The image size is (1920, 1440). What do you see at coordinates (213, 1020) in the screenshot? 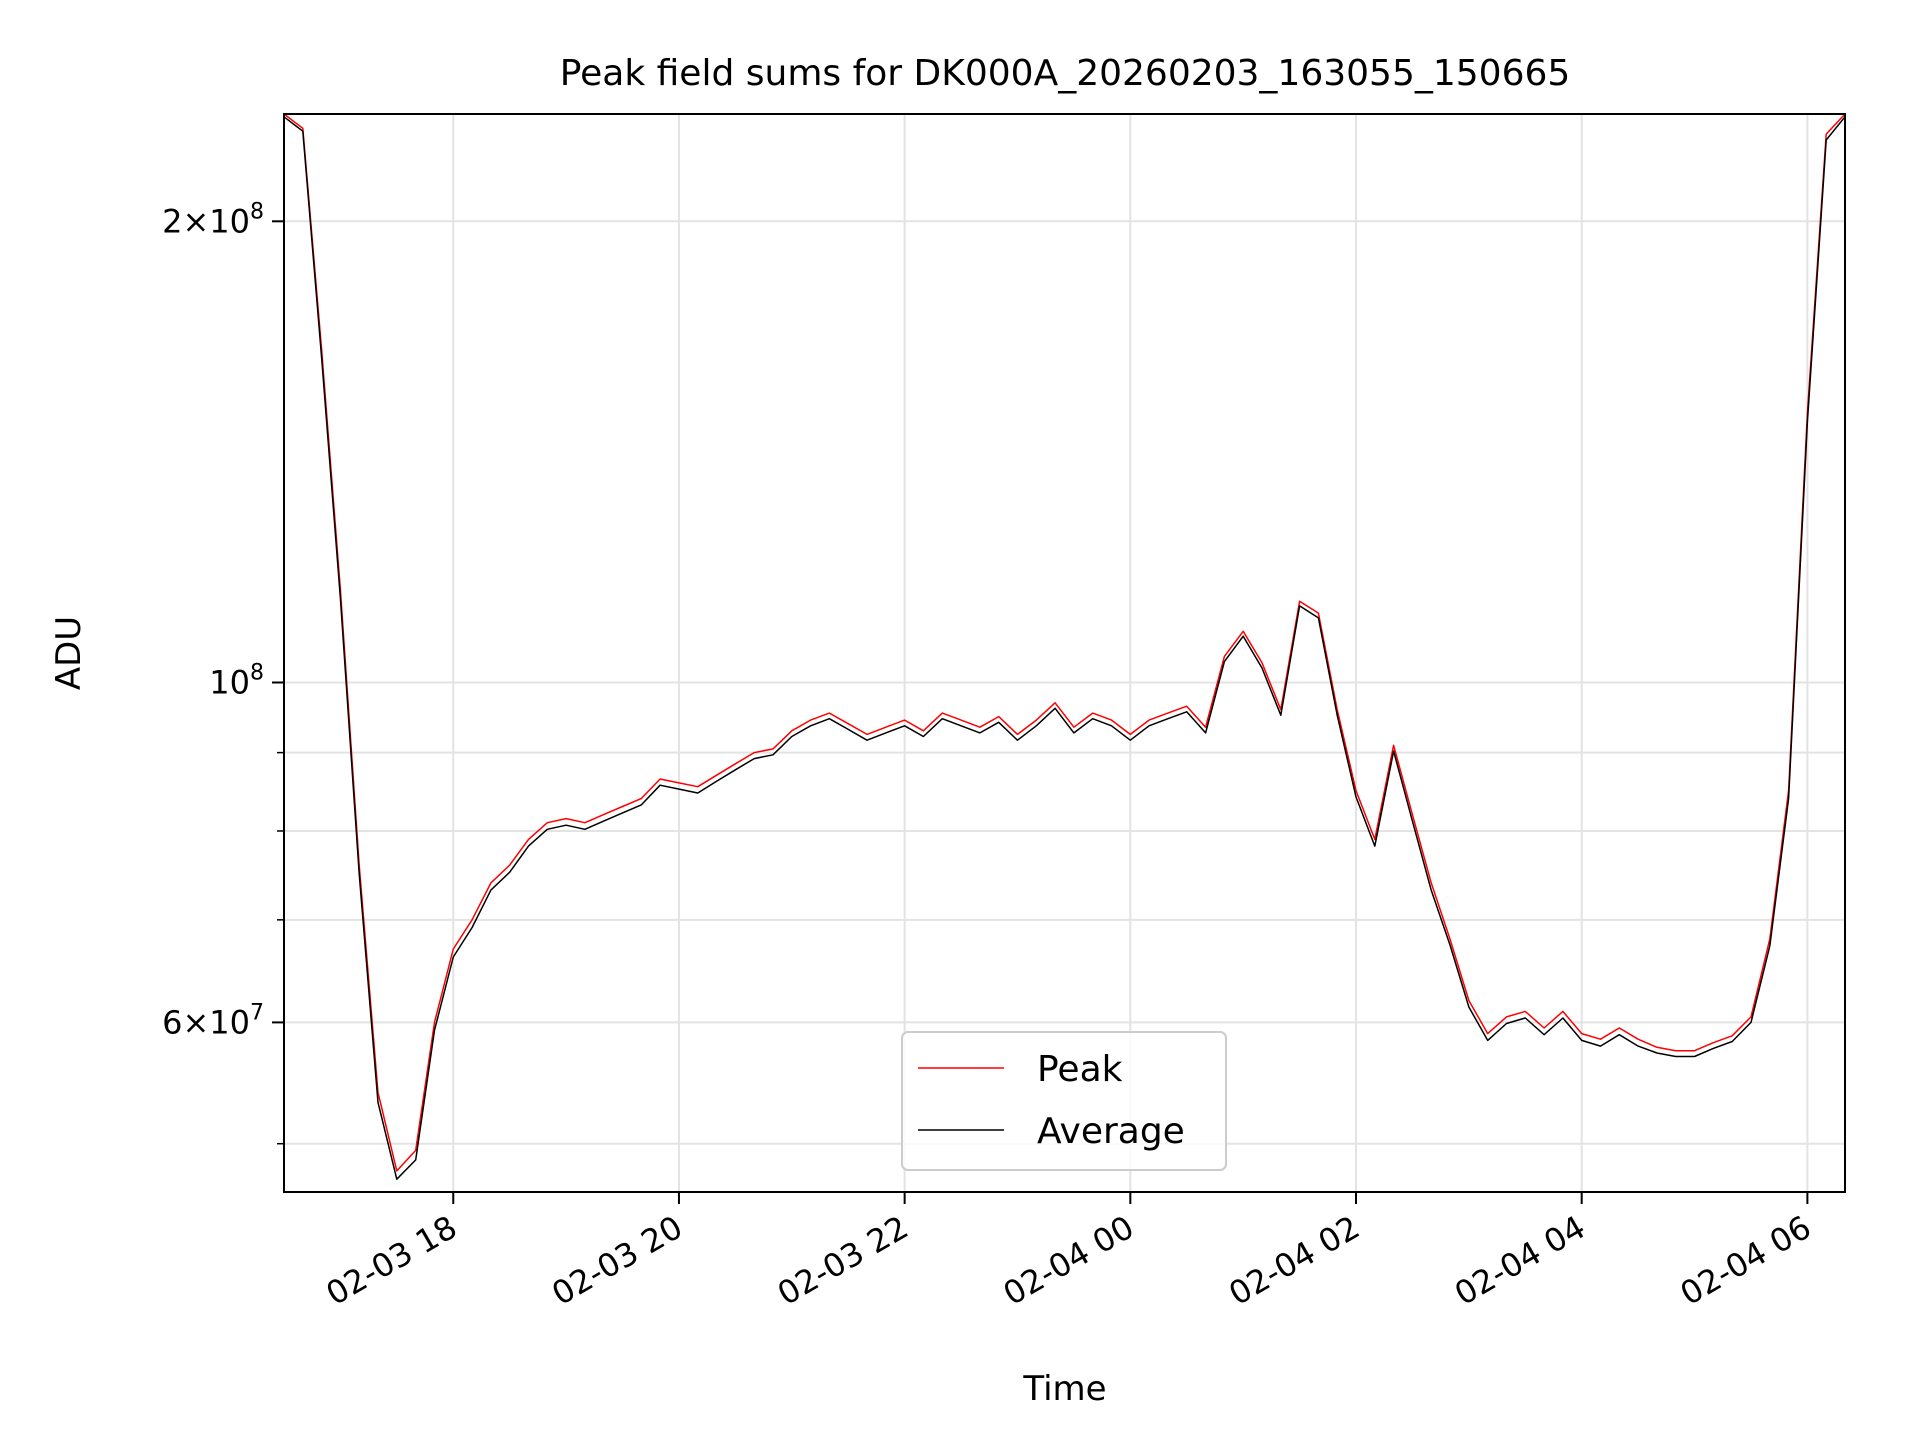
I see `y-tick-label: 6×107` at bounding box center [213, 1020].